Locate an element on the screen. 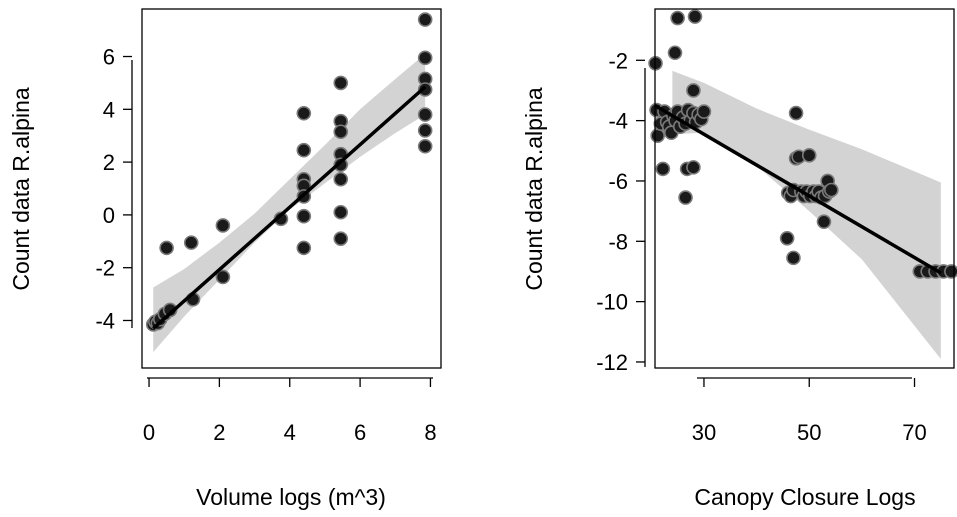  x-tick-label: 50 is located at coordinates (809, 432).